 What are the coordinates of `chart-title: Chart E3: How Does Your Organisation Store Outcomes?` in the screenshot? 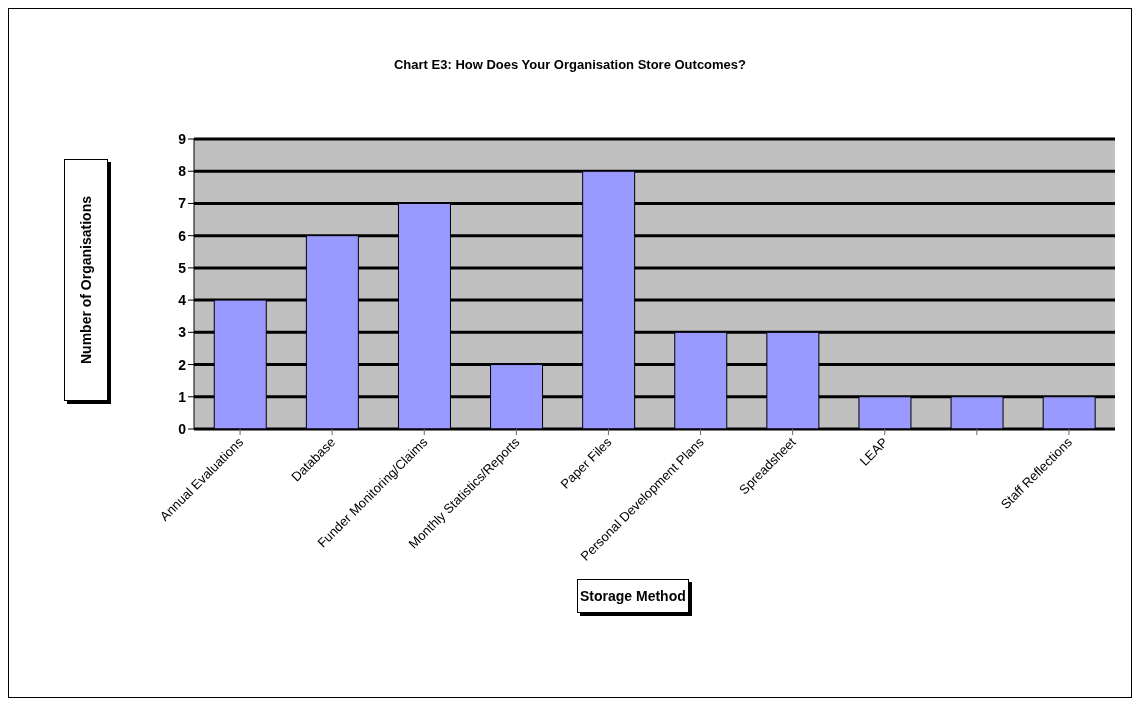 It's located at (570, 64).